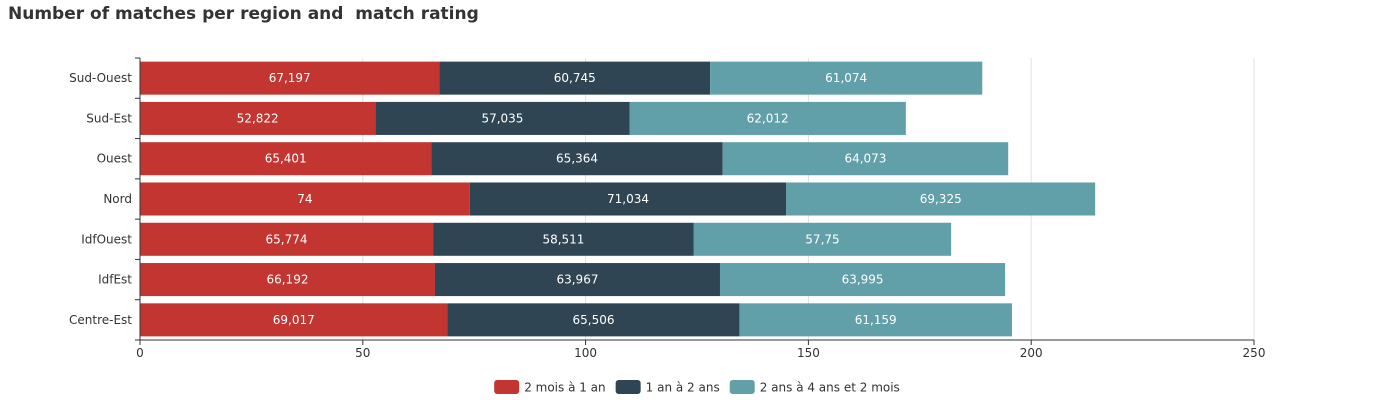  I want to click on bar-data-label: 60,745, so click(575, 78).